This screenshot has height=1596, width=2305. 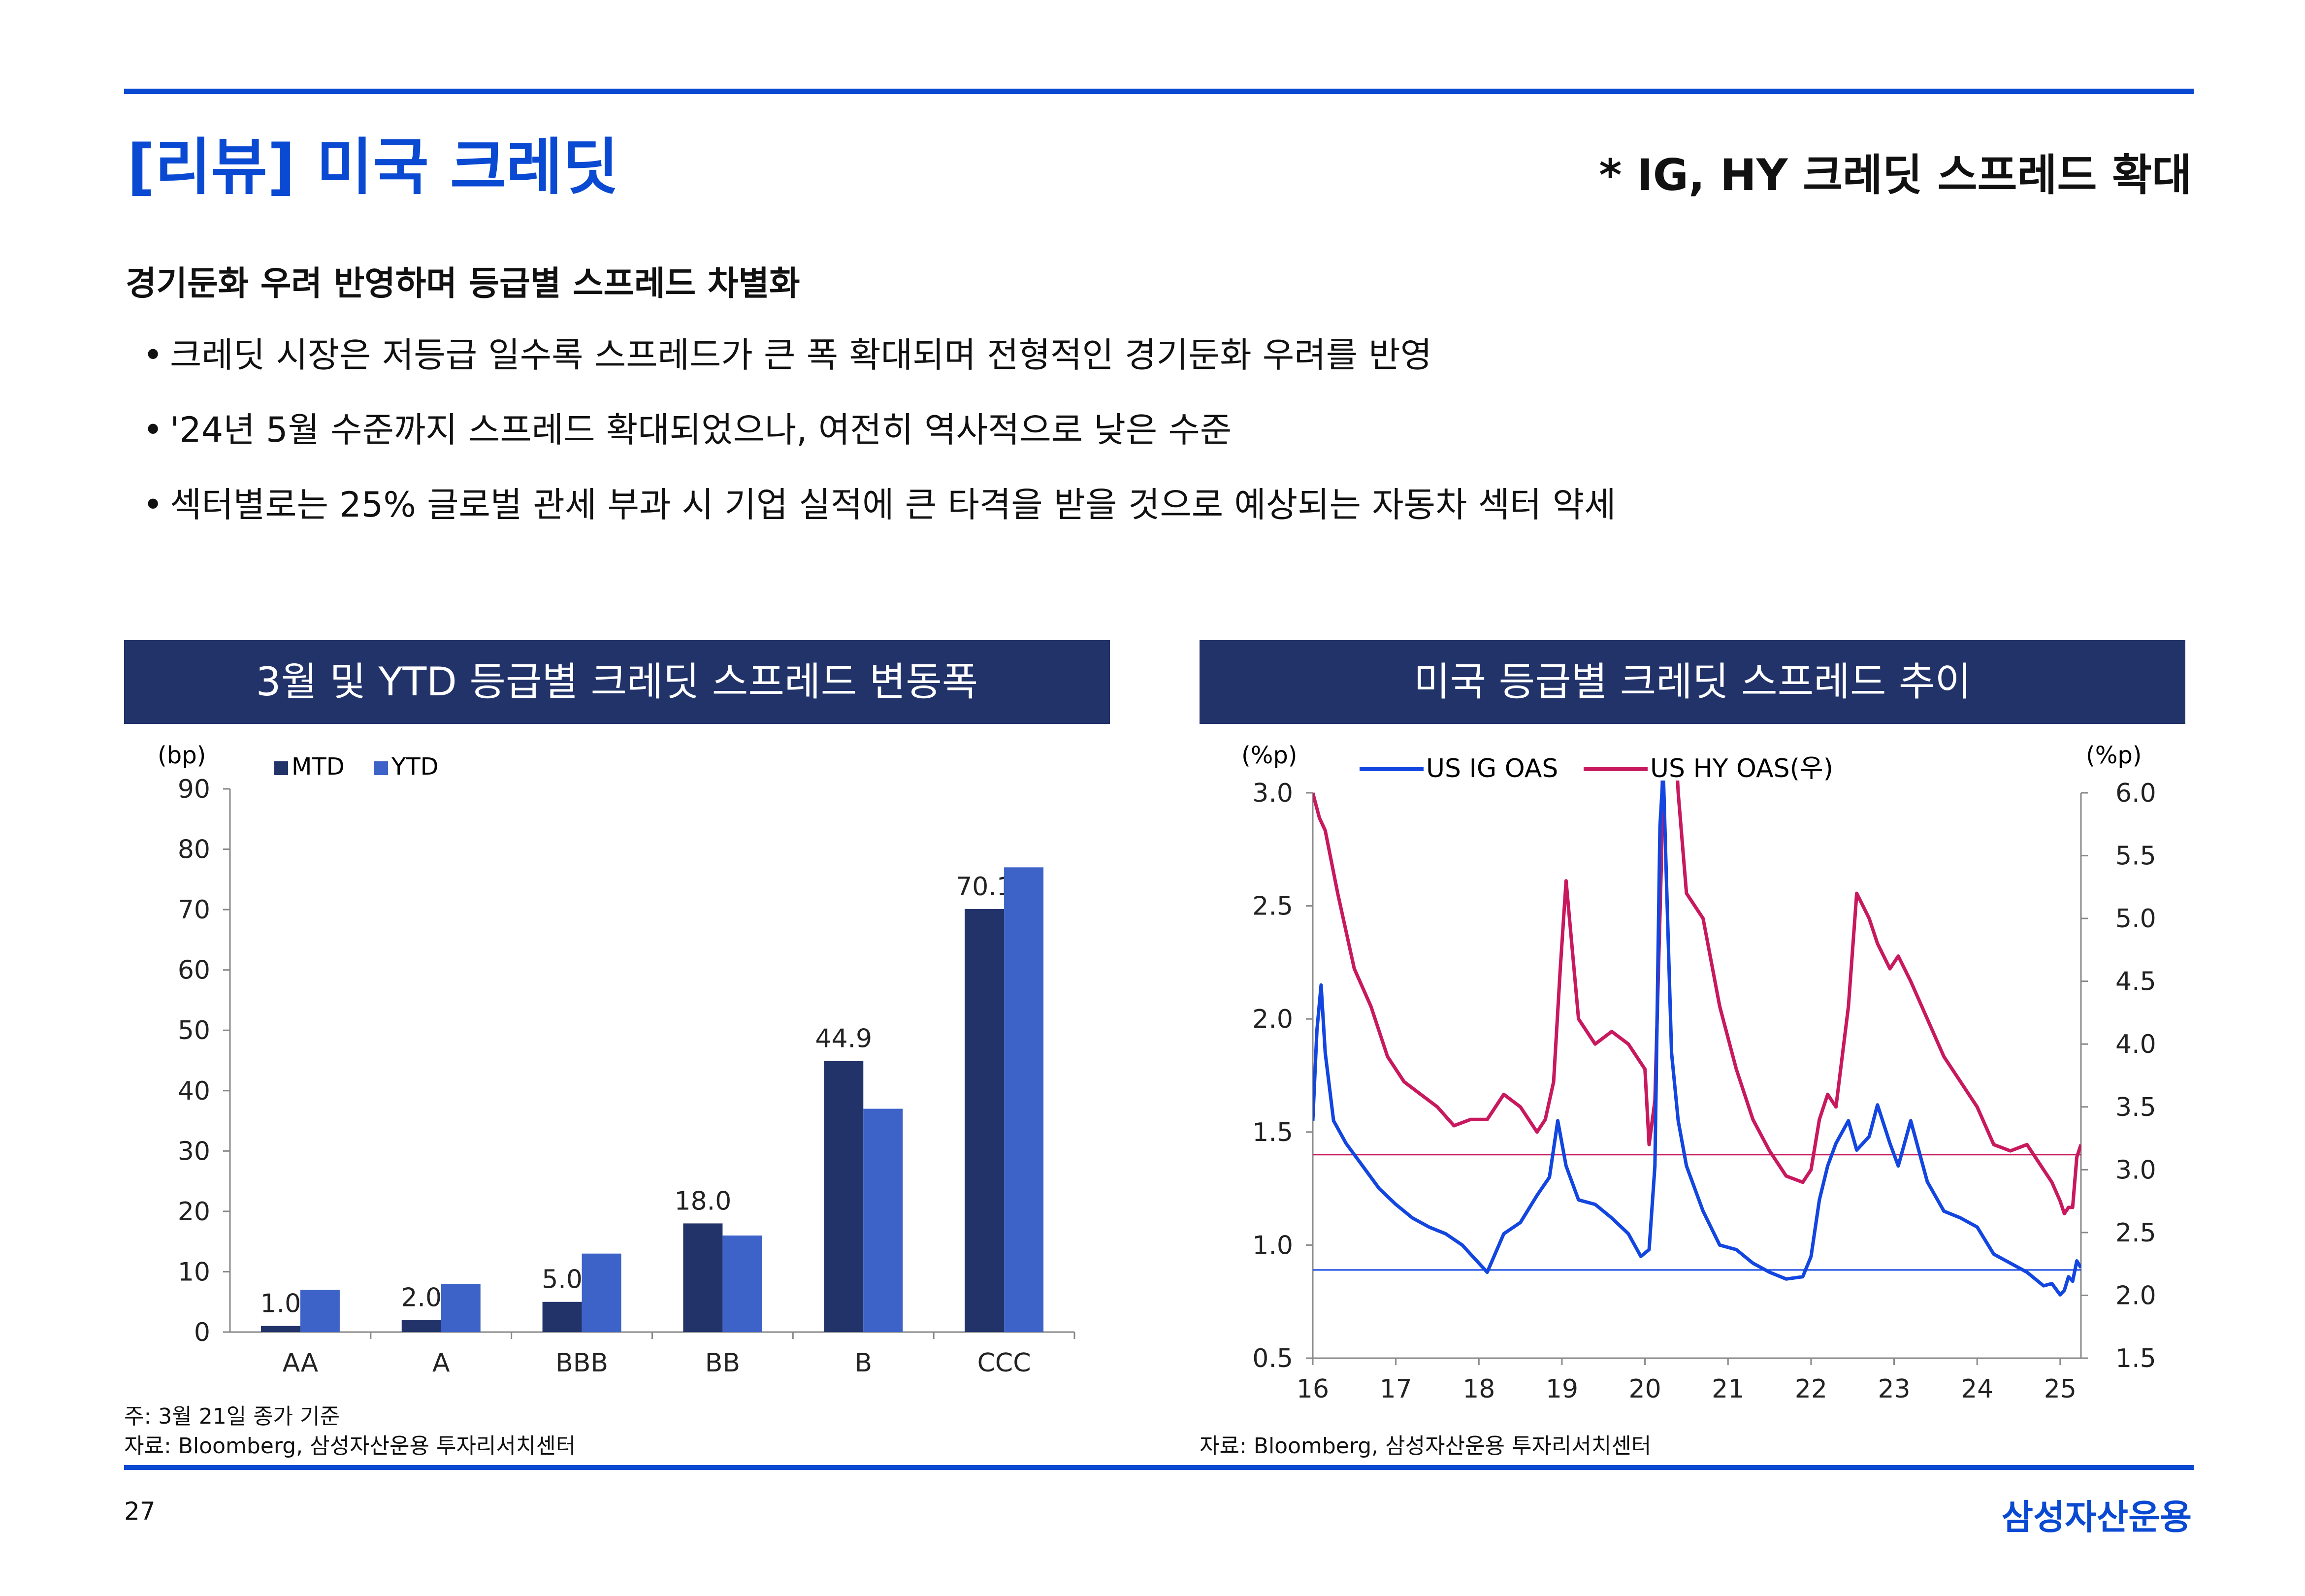 What do you see at coordinates (1492, 768) in the screenshot?
I see `legend-label-ig: US IG OAS` at bounding box center [1492, 768].